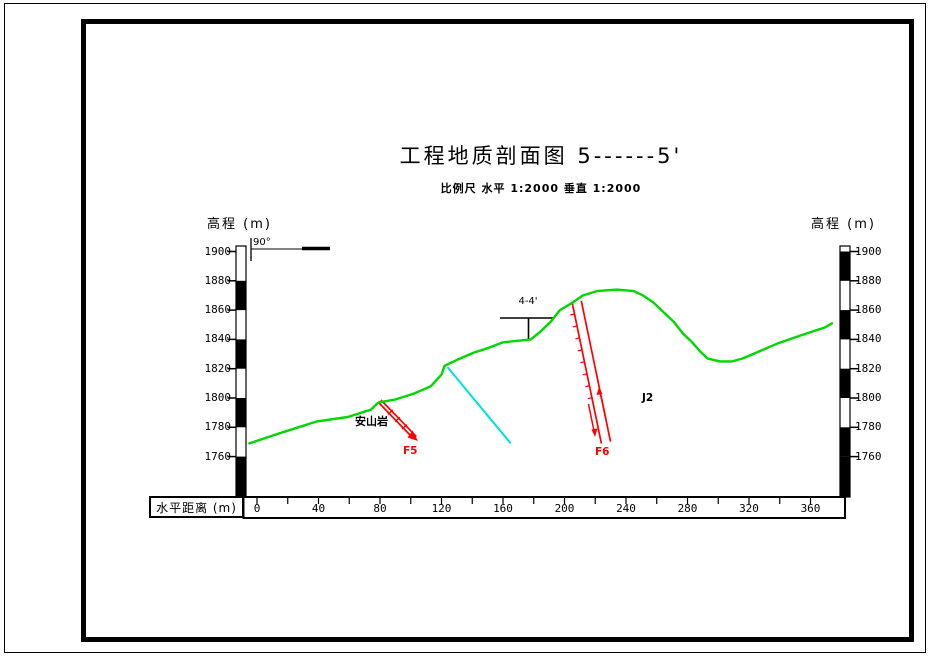 The width and height of the screenshot is (934, 660). What do you see at coordinates (868, 310) in the screenshot?
I see `right-elevation-tick-label: 1860` at bounding box center [868, 310].